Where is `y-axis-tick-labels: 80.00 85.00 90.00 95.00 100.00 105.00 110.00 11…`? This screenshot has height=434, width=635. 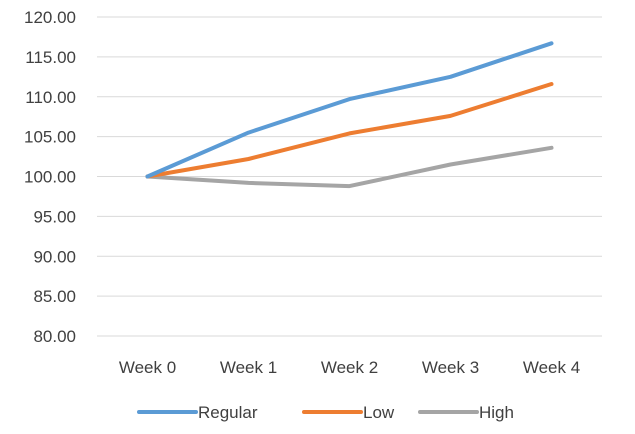
y-axis-tick-labels: 80.00 85.00 90.00 95.00 100.00 105.00 110.00 11… is located at coordinates (50, 177).